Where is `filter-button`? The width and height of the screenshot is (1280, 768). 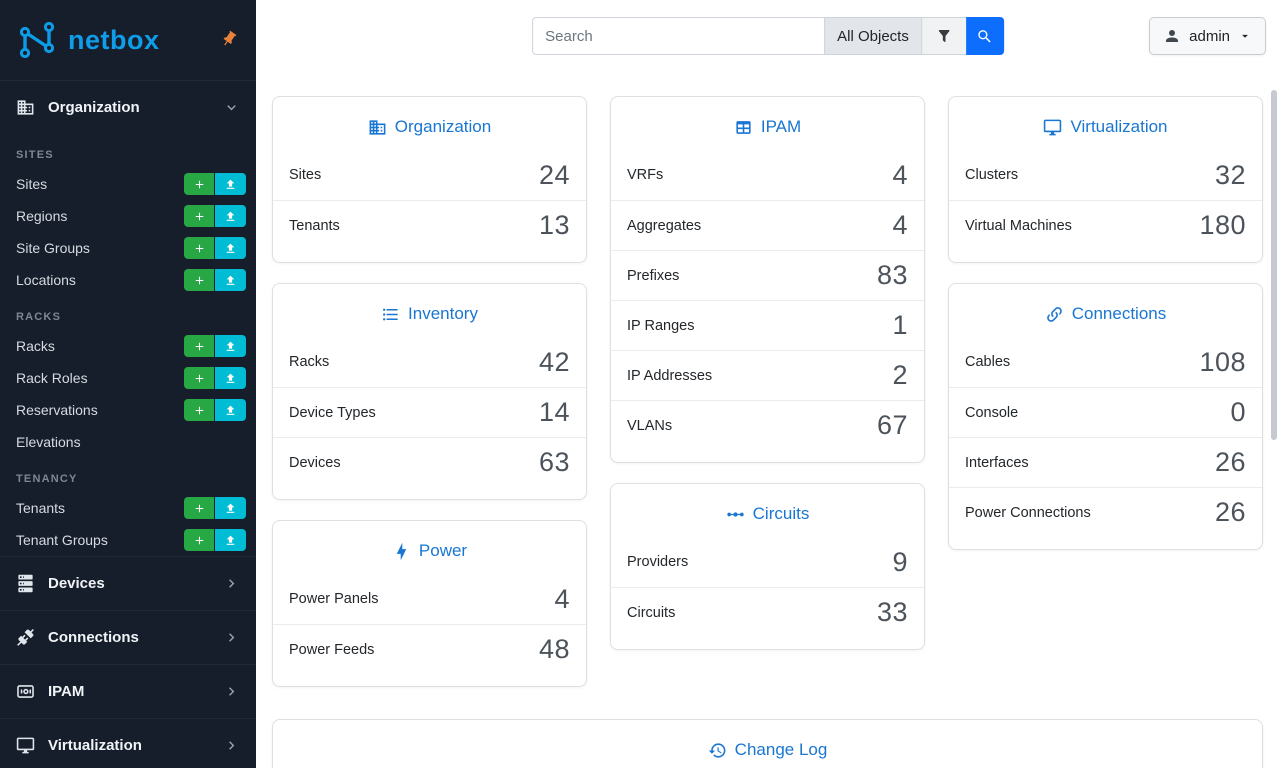
filter-button is located at coordinates (943, 36).